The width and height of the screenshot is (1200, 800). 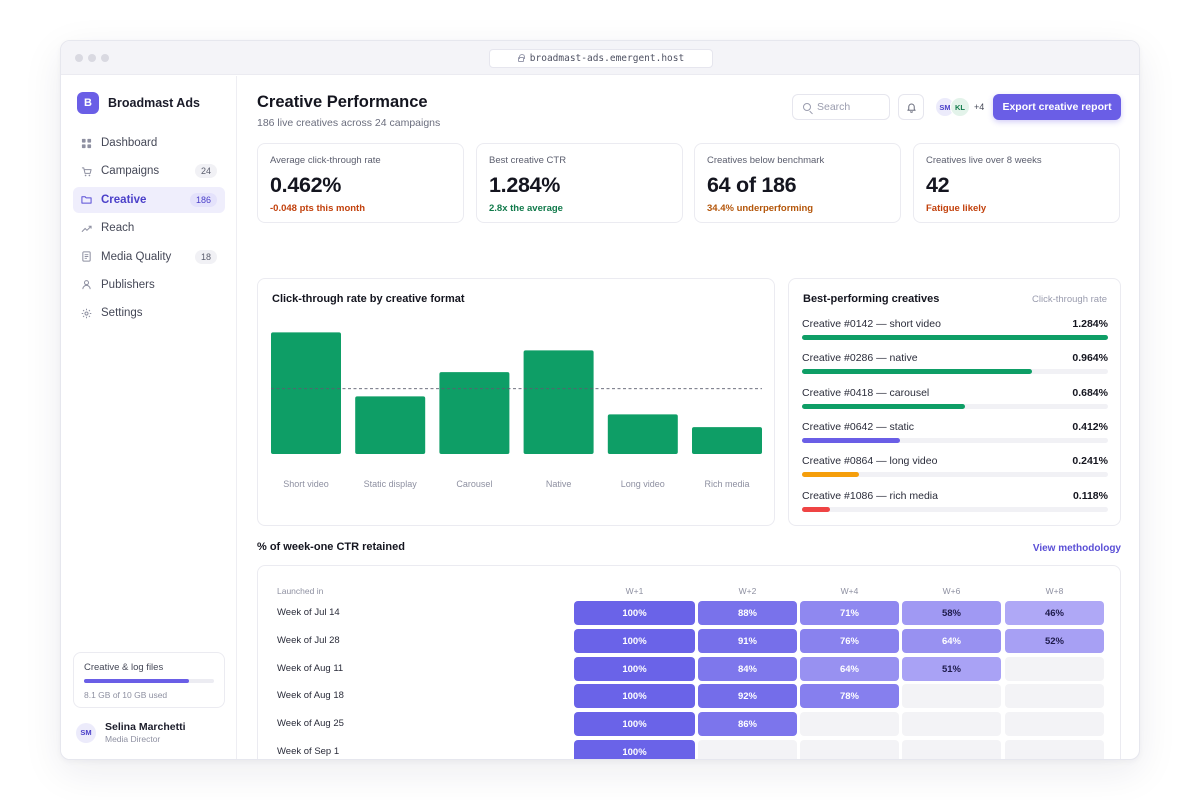 I want to click on search-icon, so click(x=807, y=107).